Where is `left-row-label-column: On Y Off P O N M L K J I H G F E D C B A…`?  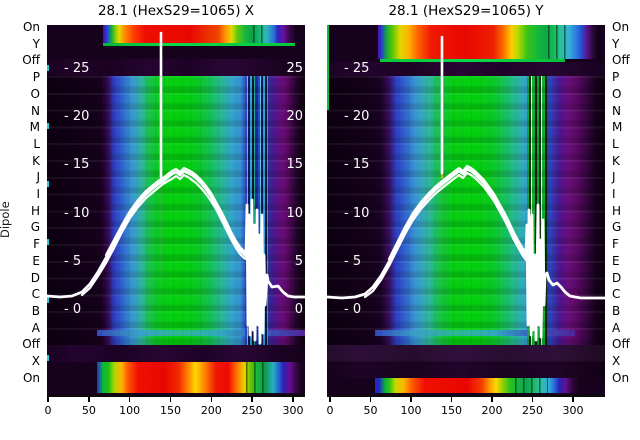 left-row-label-column: On Y Off P O N M L K J I H G F E D C B A… is located at coordinates (20, 203).